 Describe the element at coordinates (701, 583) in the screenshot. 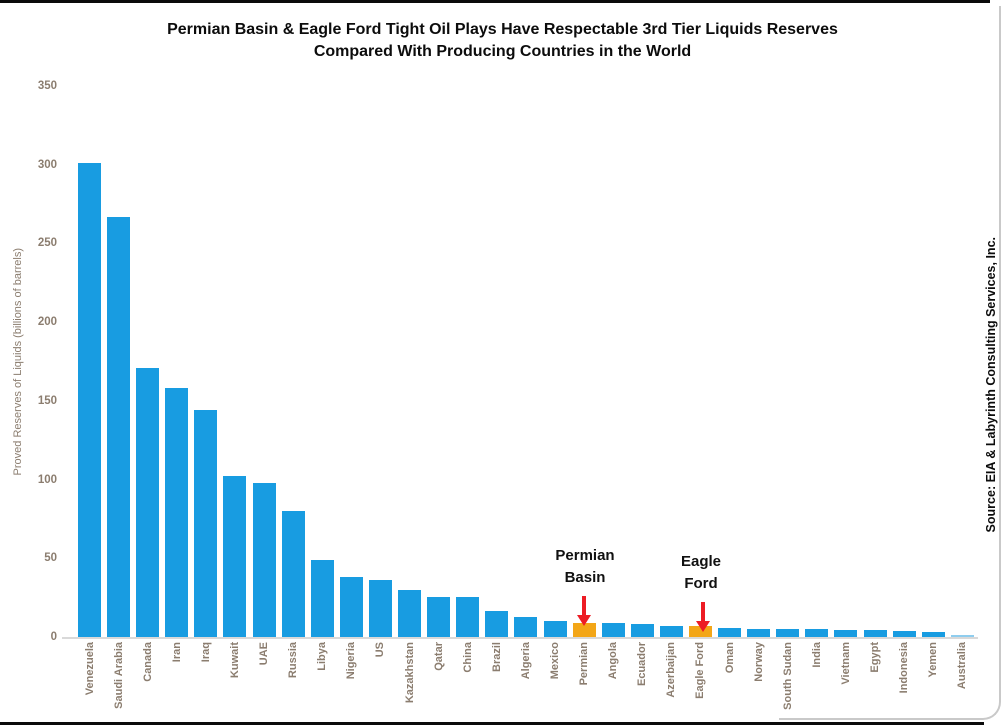

I see `annotation-eagle-line2: Ford` at that location.